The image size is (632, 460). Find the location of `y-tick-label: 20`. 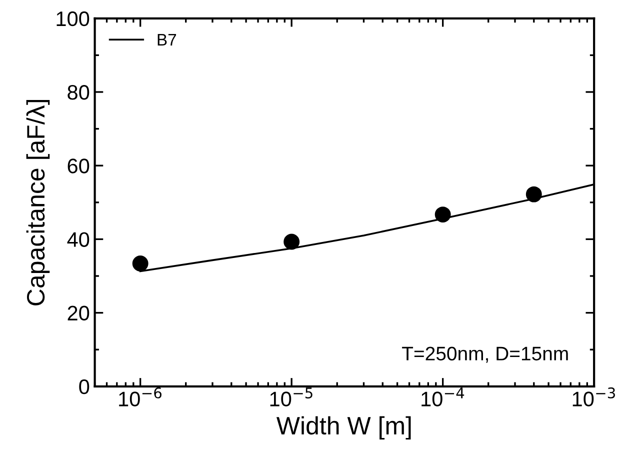

y-tick-label: 20 is located at coordinates (79, 313).